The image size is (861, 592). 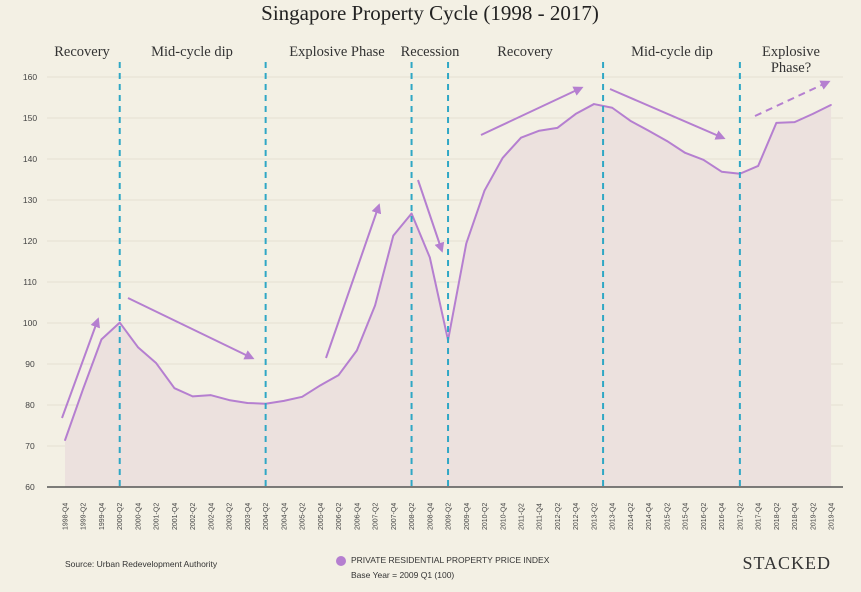 What do you see at coordinates (394, 516) in the screenshot?
I see `x-tick-label: 2007-Q4` at bounding box center [394, 516].